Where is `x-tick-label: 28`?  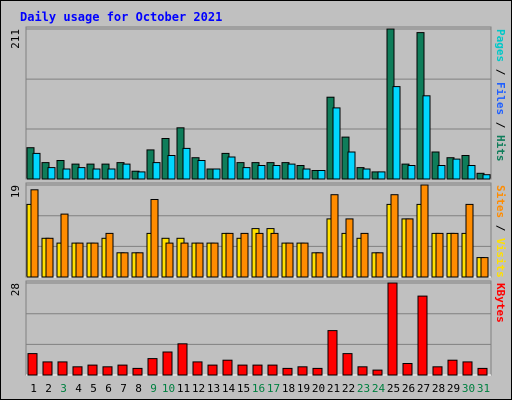 x-tick-label: 28 is located at coordinates (438, 388).